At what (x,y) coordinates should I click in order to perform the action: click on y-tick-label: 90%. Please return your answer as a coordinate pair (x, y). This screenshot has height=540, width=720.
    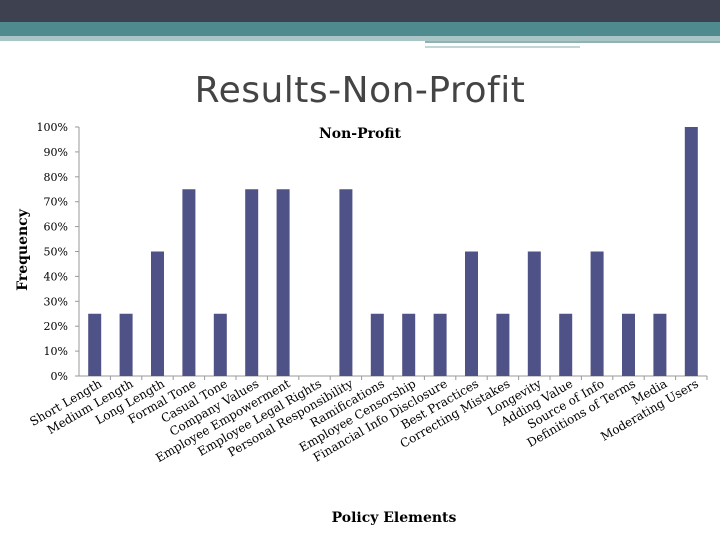
    Looking at the image, I should click on (56, 152).